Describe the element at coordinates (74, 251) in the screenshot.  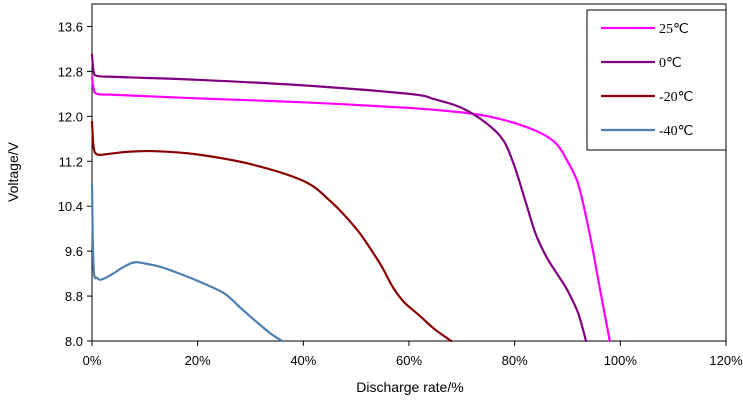
I see `y-tick-label: 9.6` at that location.